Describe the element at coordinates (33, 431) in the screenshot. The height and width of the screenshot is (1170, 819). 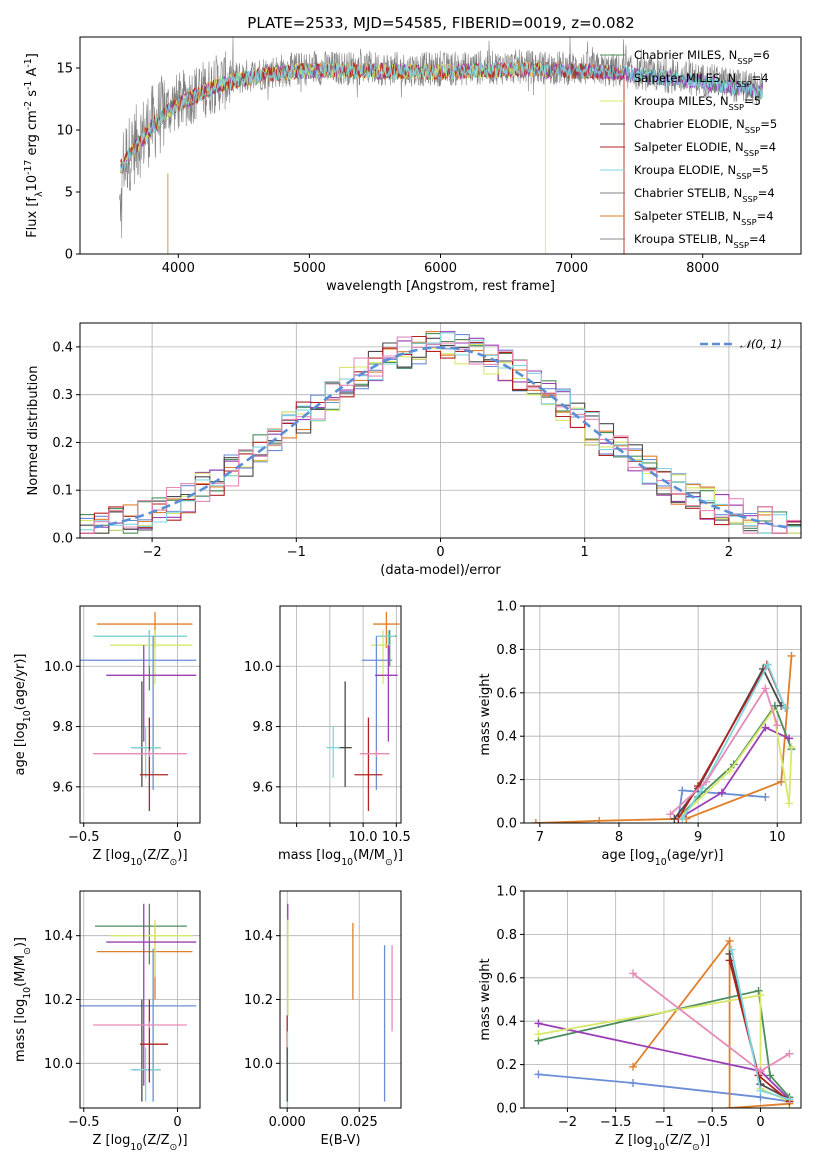
I see `y-axis-label: Normed distribution` at that location.